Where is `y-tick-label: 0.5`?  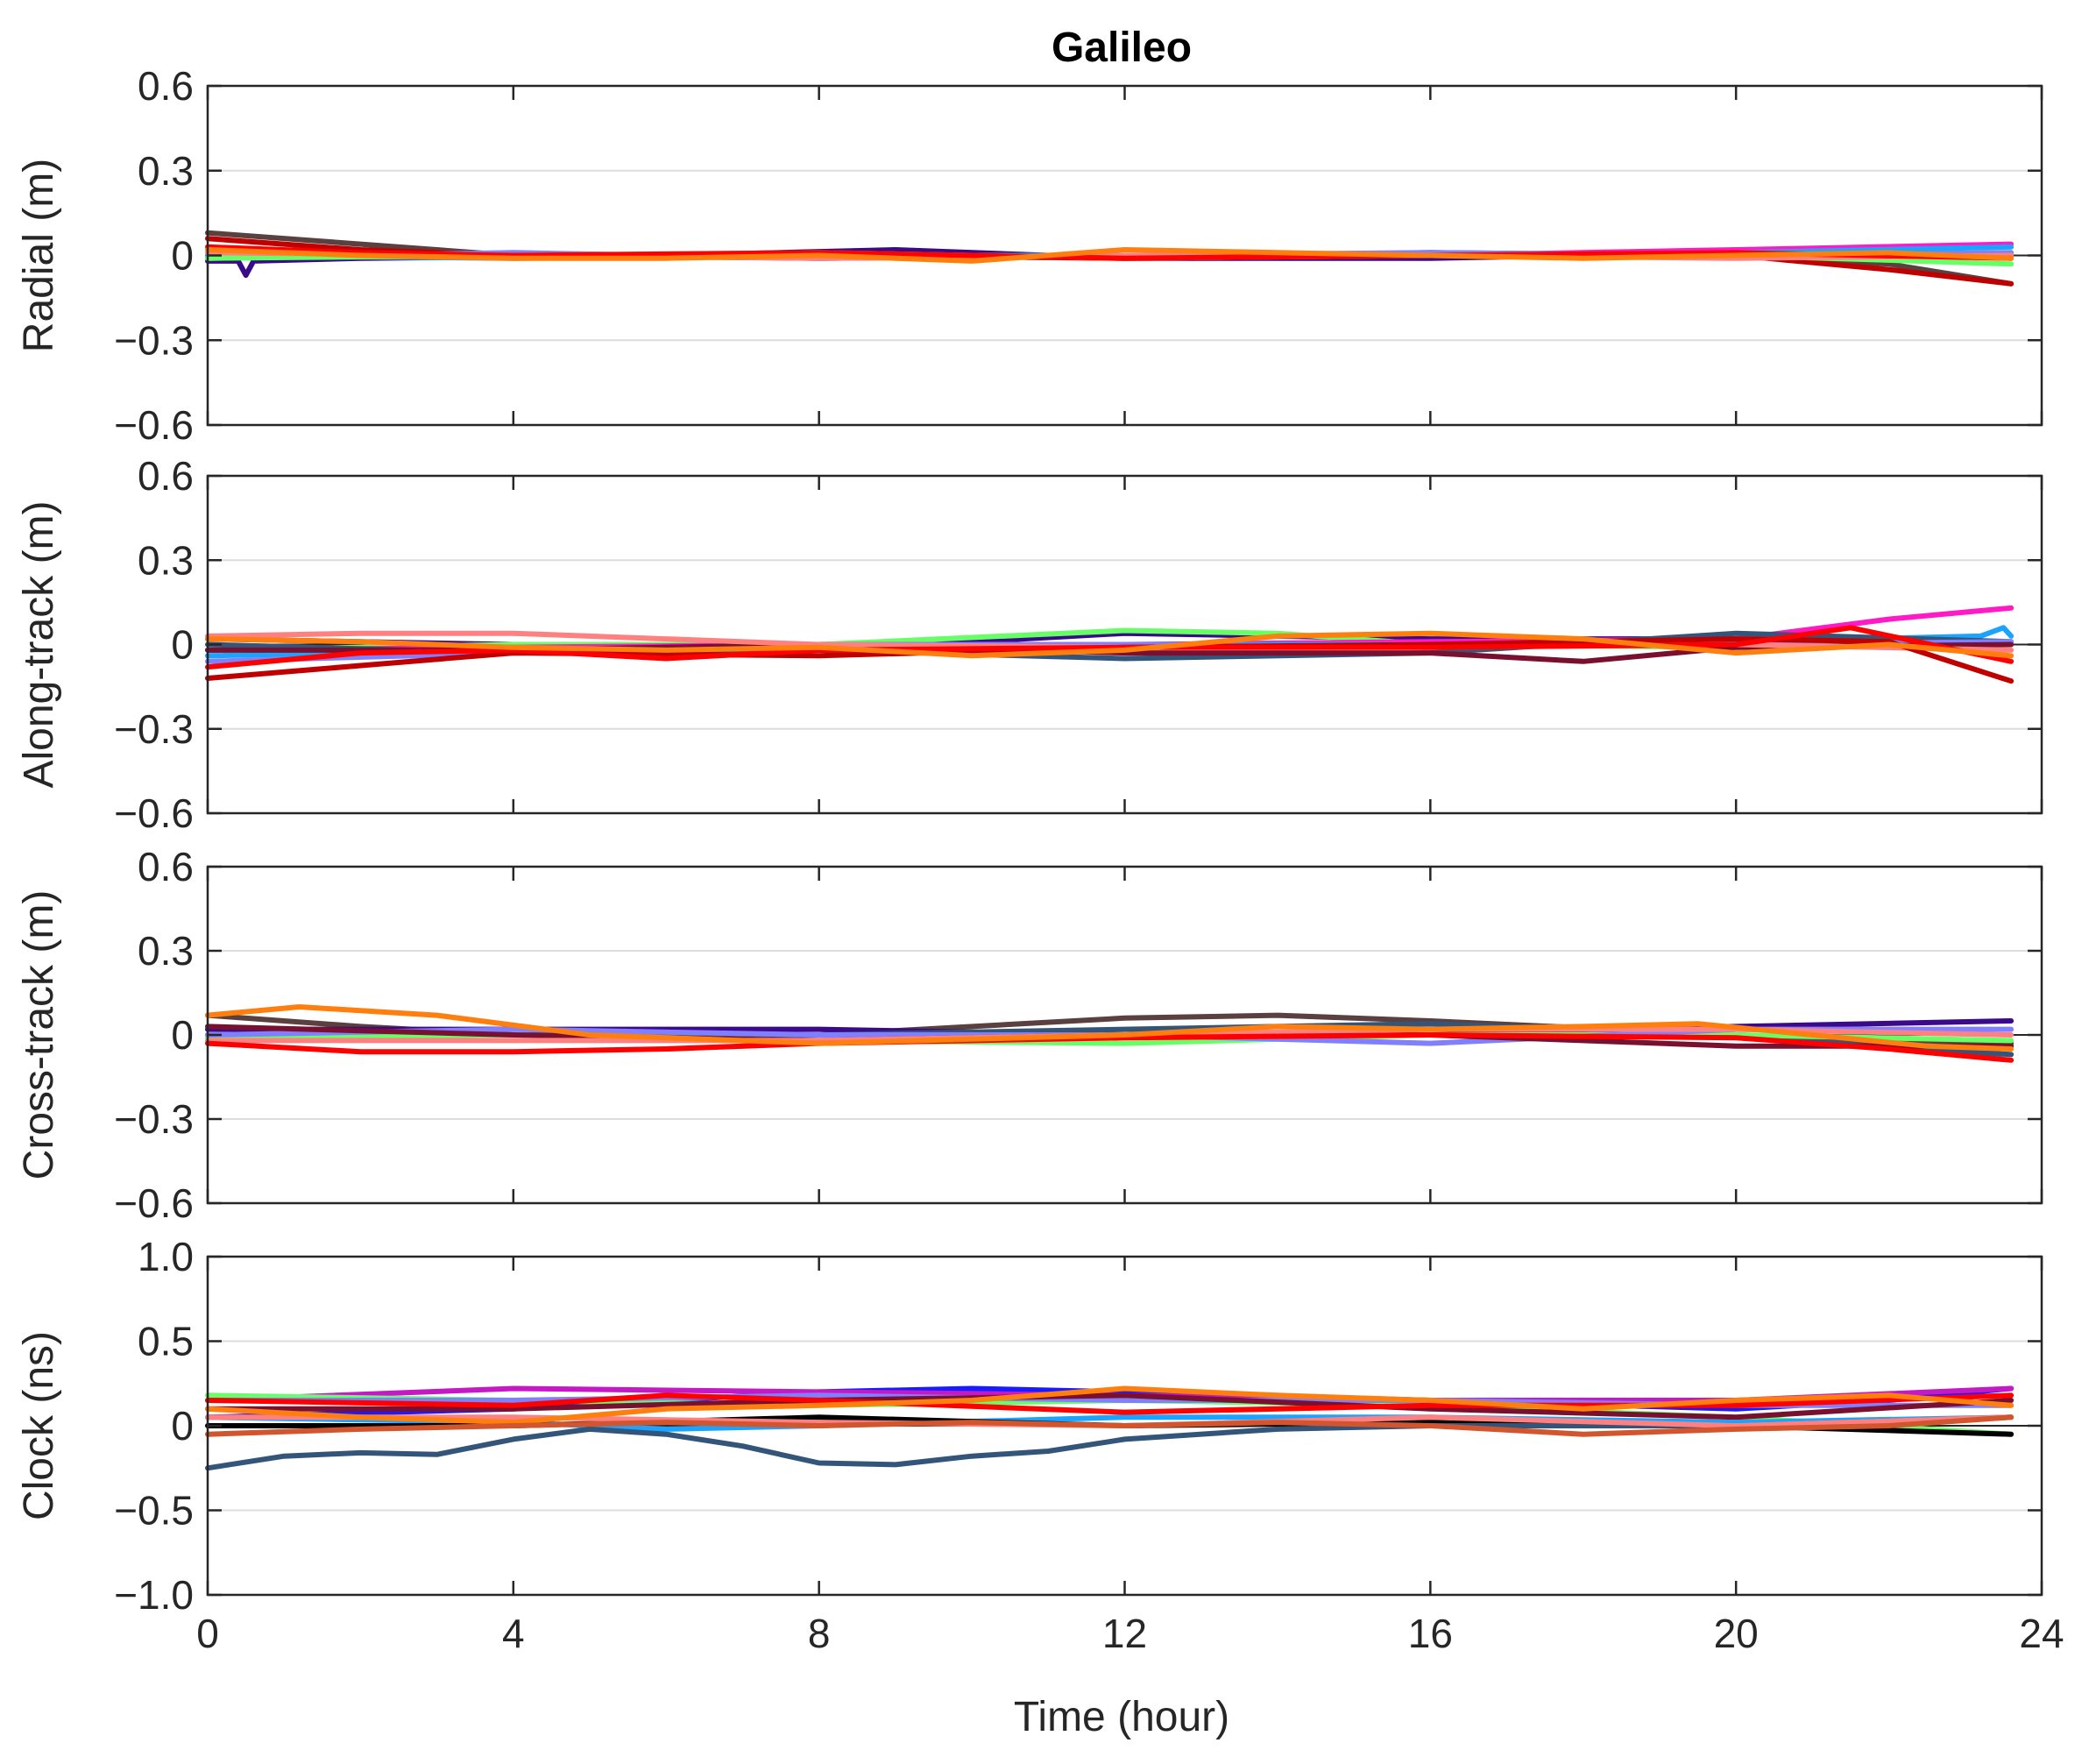 y-tick-label: 0.5 is located at coordinates (166, 1342).